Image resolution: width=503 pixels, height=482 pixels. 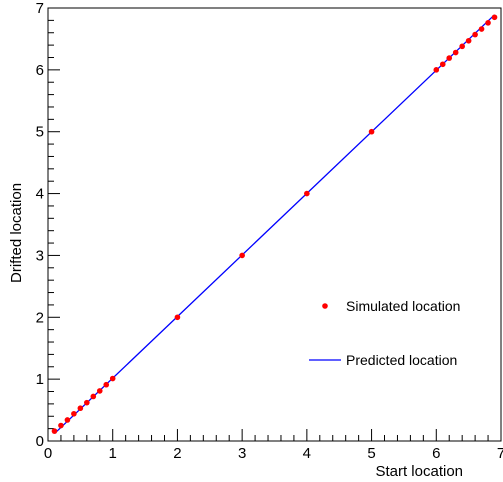 What do you see at coordinates (16, 233) in the screenshot?
I see `y-axis-label: Drifted location` at bounding box center [16, 233].